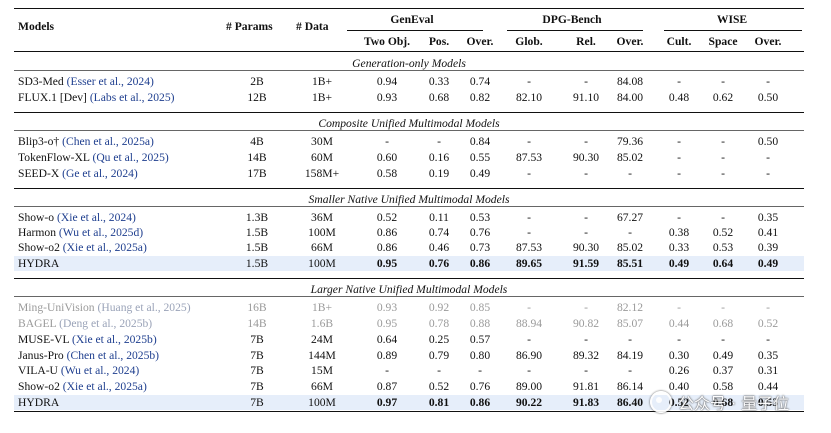  I want to click on subheader-7: Space, so click(723, 41).